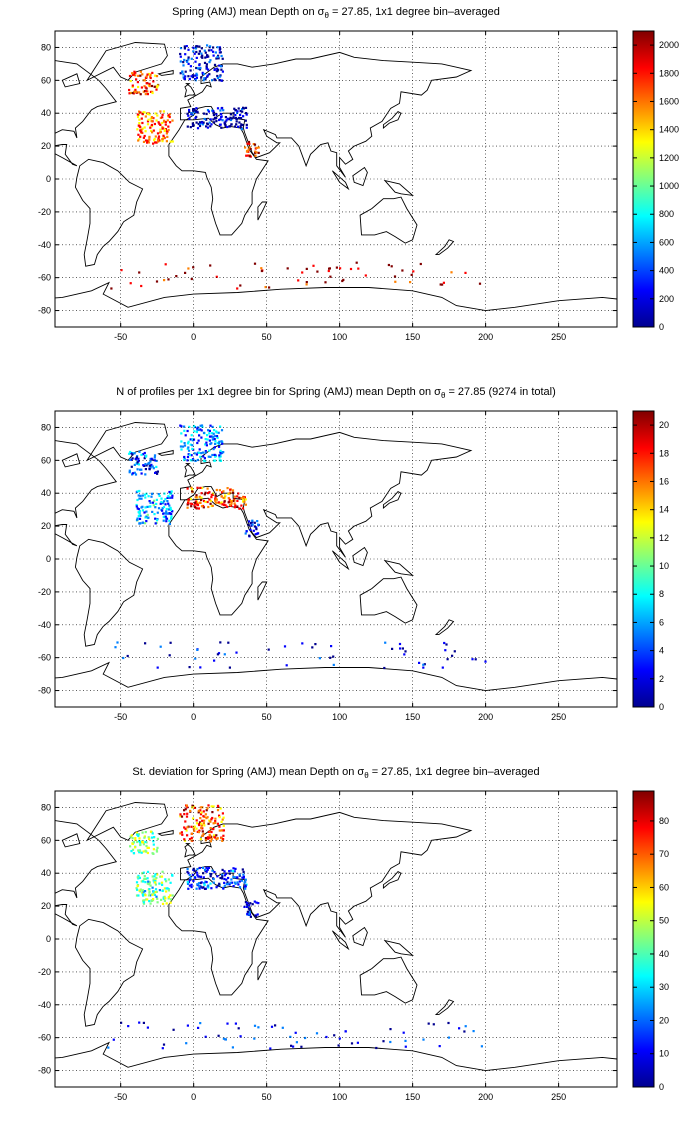  Describe the element at coordinates (218, 936) in the screenshot. I see `coastline` at that location.